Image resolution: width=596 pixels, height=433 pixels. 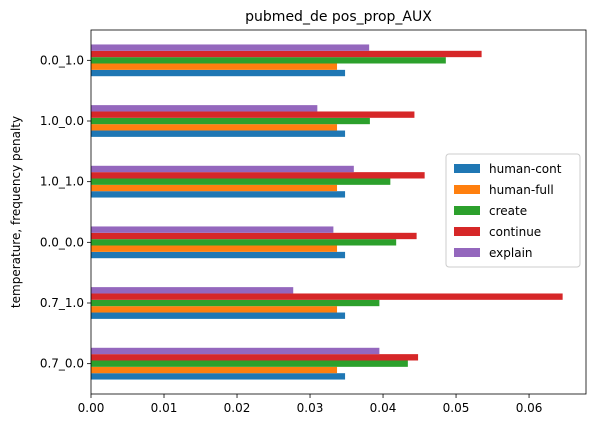 I want to click on bar-human-full-1.0_0.0, so click(x=214, y=127).